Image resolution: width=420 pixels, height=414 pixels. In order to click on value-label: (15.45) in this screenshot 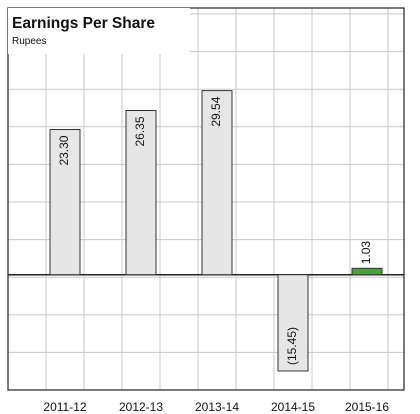, I will do `click(292, 346)`.